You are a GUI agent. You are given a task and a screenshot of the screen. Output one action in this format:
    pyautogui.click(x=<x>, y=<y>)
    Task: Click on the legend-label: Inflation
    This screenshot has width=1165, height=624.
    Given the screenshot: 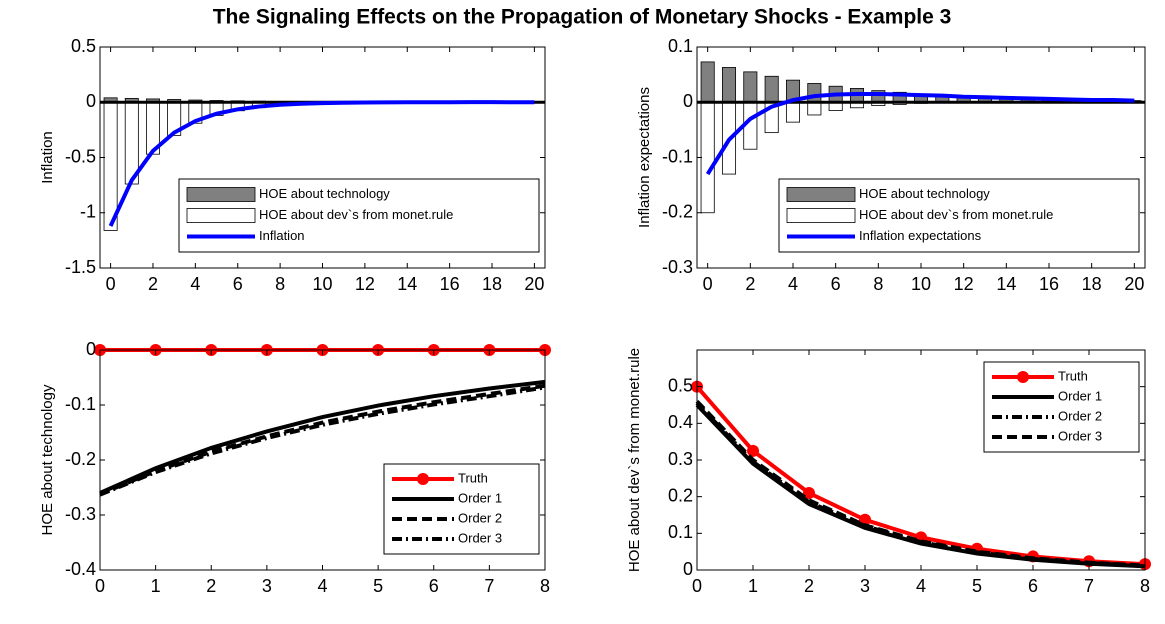 What is the action you would take?
    pyautogui.click(x=282, y=235)
    